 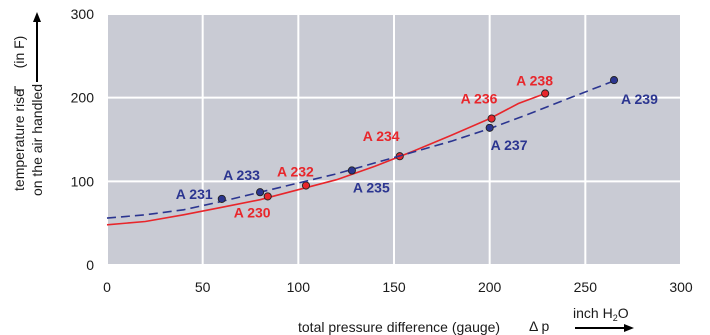 I want to click on y-axis-title-line1: temperature rise, so click(x=19, y=140).